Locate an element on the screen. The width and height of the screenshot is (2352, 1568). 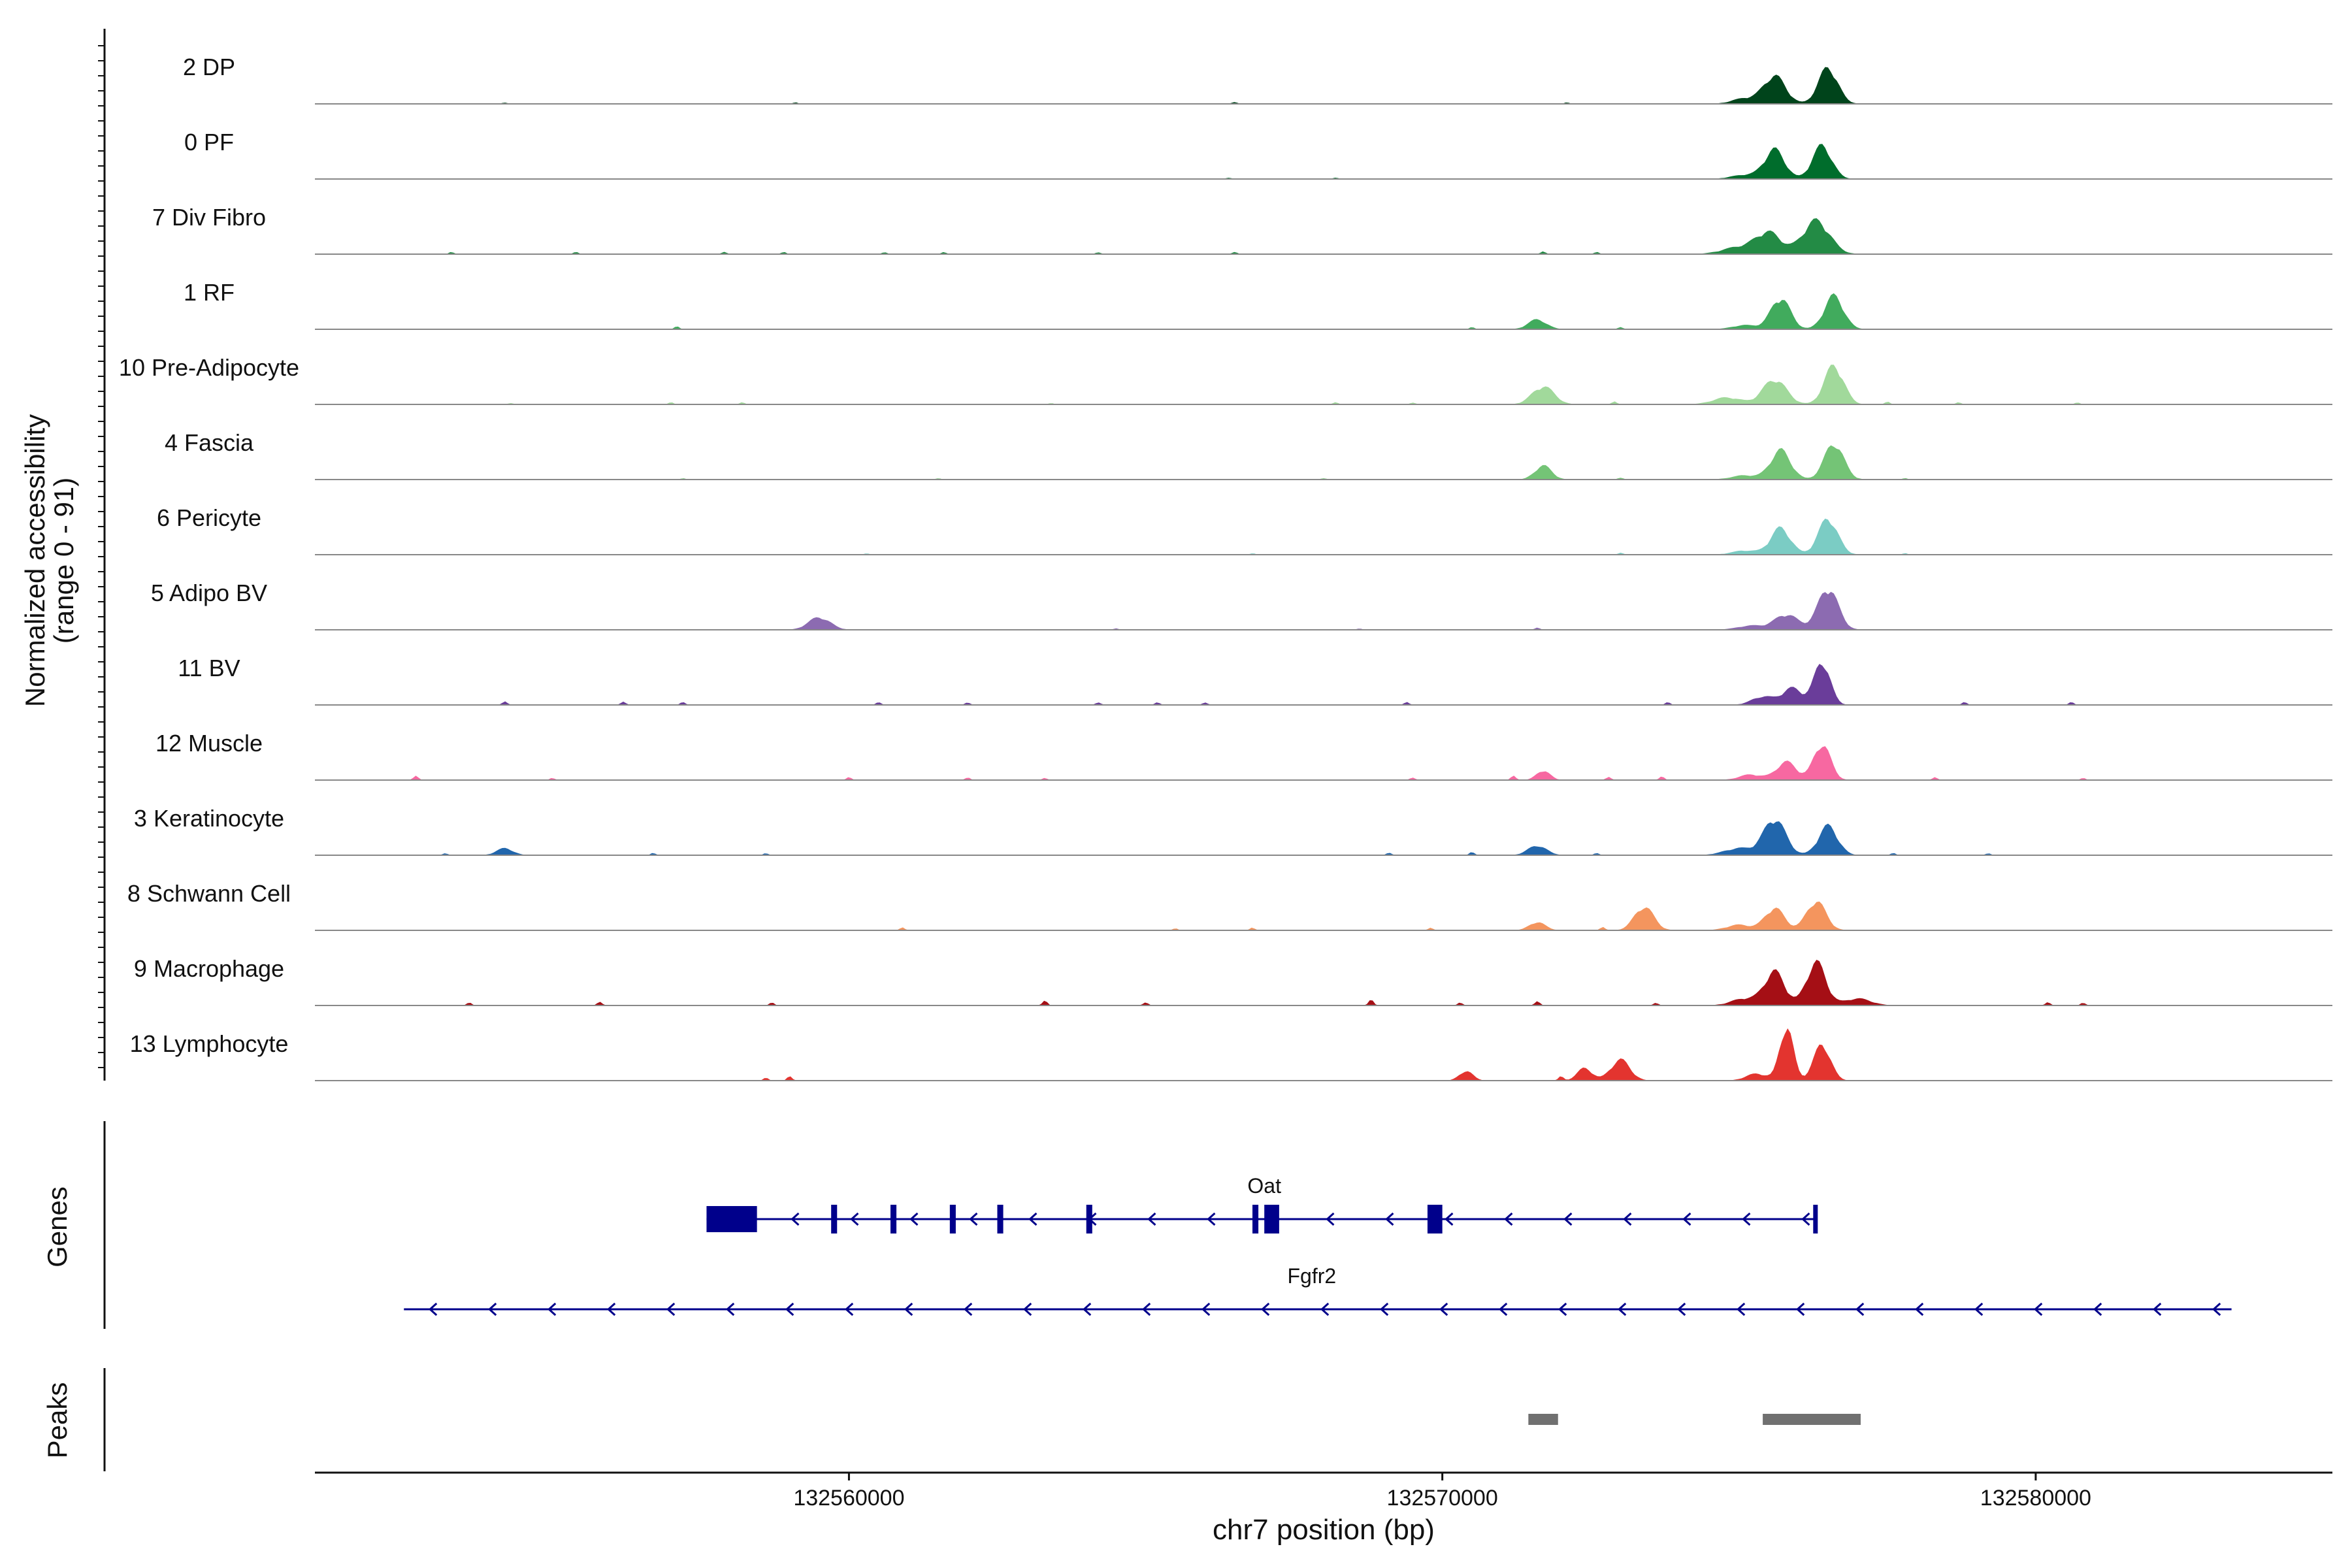
track-4: 1 RF is located at coordinates (1258, 304).